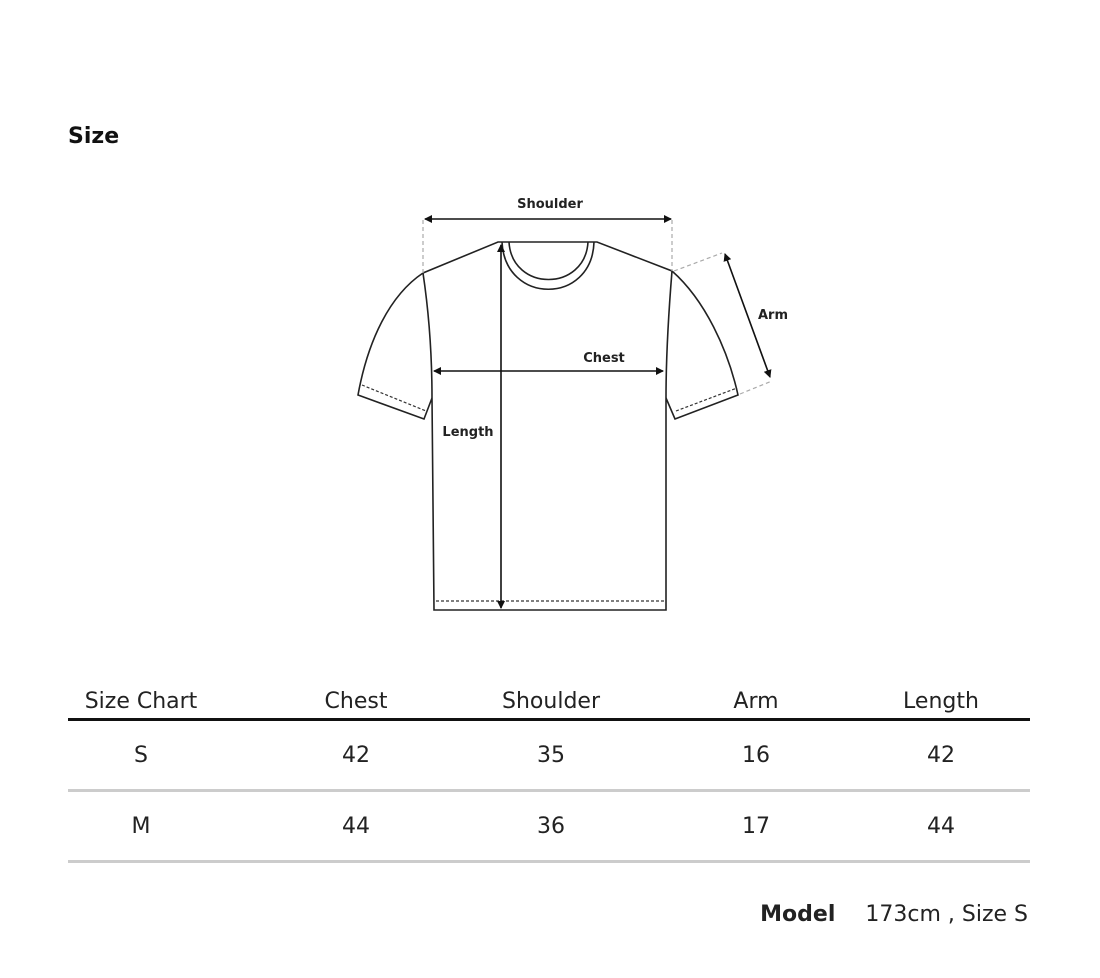  Describe the element at coordinates (941, 826) in the screenshot. I see `length-cell: 44` at that location.